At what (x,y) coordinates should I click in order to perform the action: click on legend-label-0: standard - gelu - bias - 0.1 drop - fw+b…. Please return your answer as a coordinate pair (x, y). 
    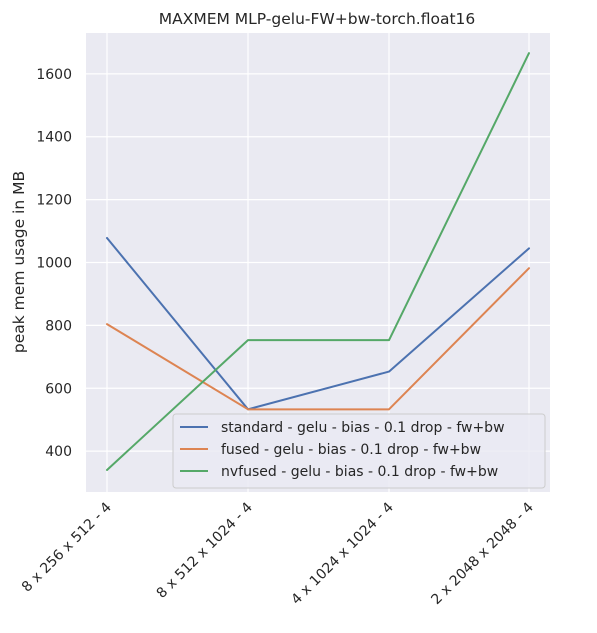
    Looking at the image, I should click on (363, 428).